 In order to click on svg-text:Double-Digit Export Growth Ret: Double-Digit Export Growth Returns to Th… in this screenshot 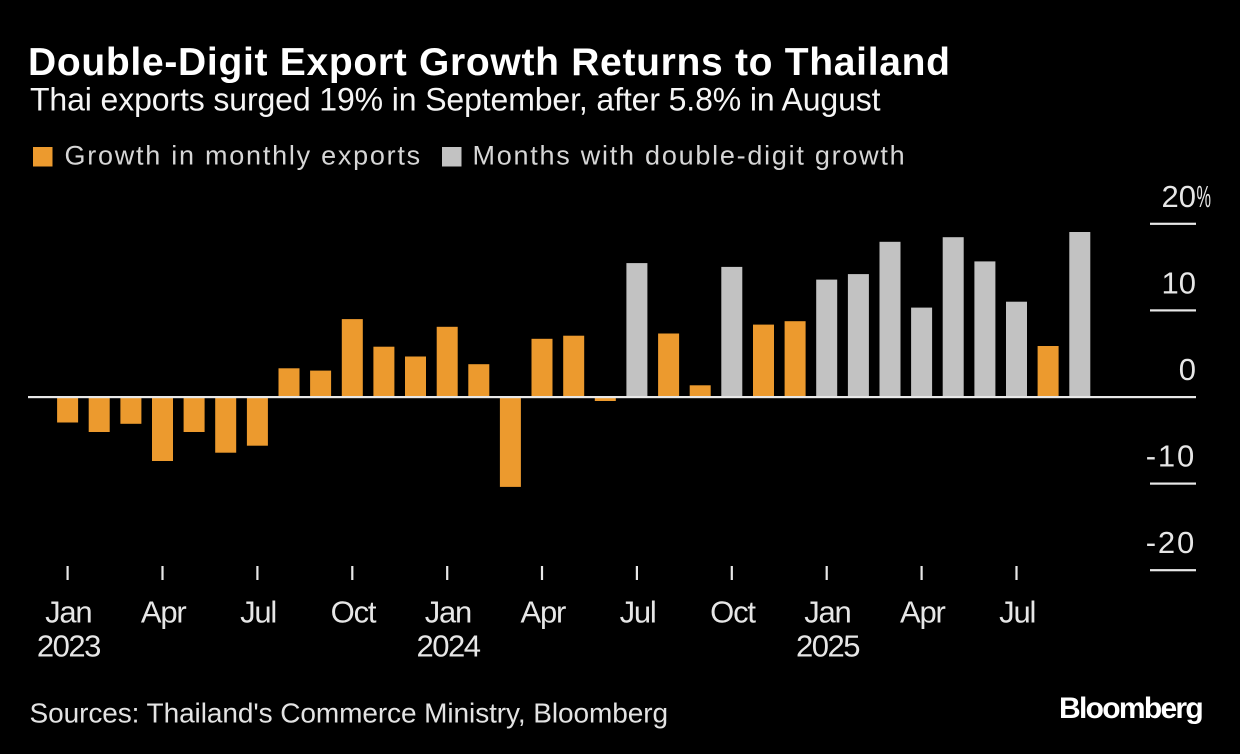, I will do `click(489, 62)`.